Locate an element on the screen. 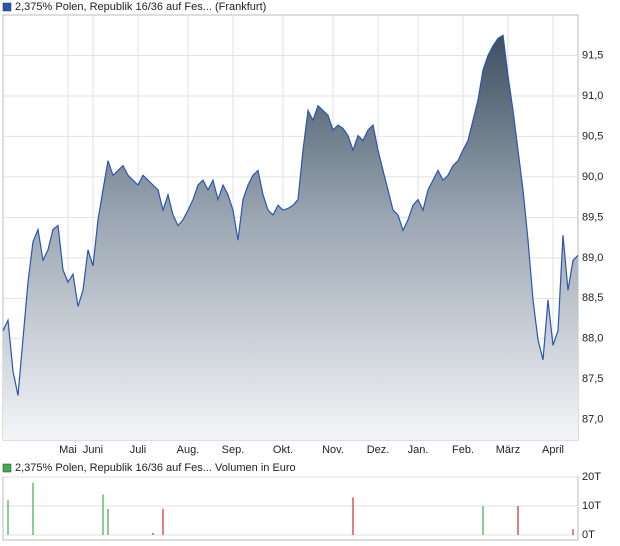  y-tick-label: 20T is located at coordinates (591, 477).